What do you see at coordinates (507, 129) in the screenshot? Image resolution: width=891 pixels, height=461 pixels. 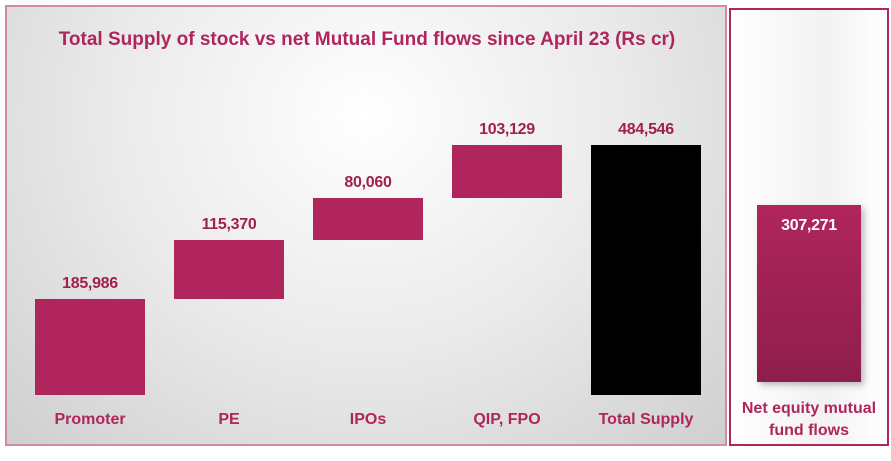 I see `data-label: 103,129` at bounding box center [507, 129].